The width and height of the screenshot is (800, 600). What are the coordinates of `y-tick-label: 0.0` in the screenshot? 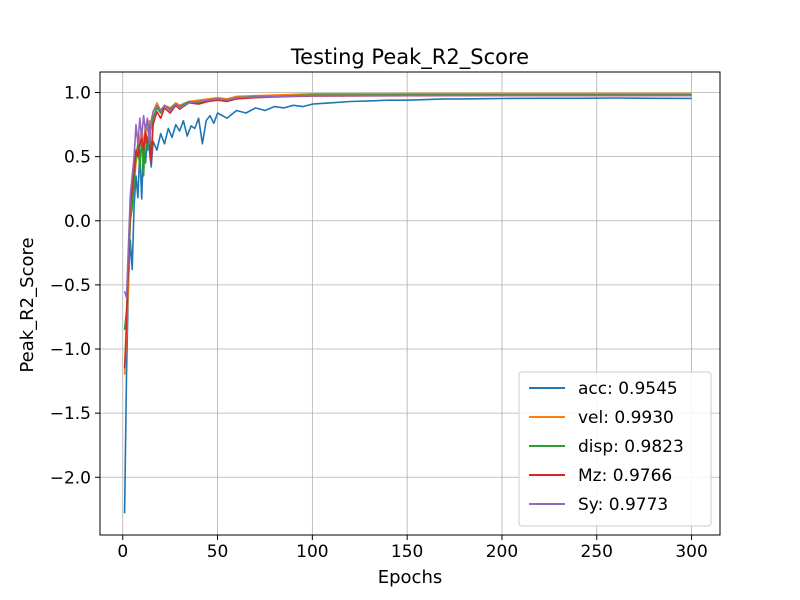 It's located at (77, 222).